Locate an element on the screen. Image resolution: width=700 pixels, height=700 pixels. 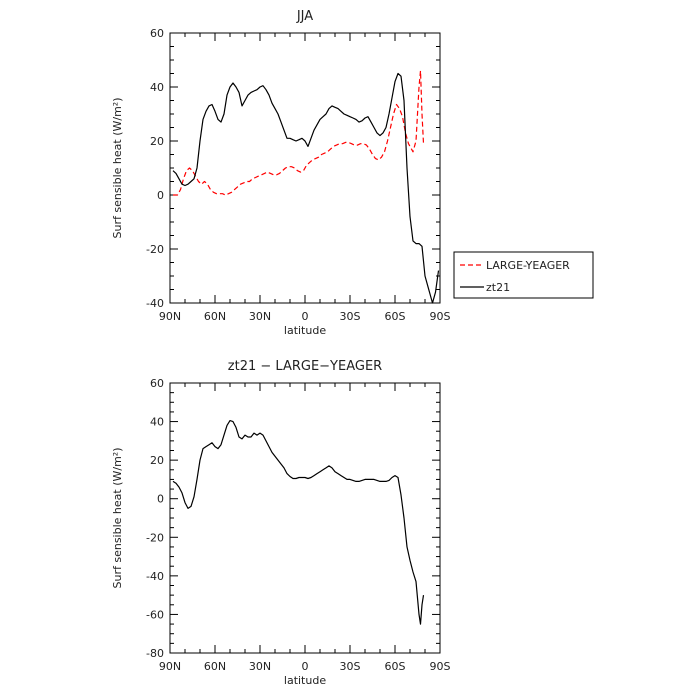
legend-box is located at coordinates (523, 275).